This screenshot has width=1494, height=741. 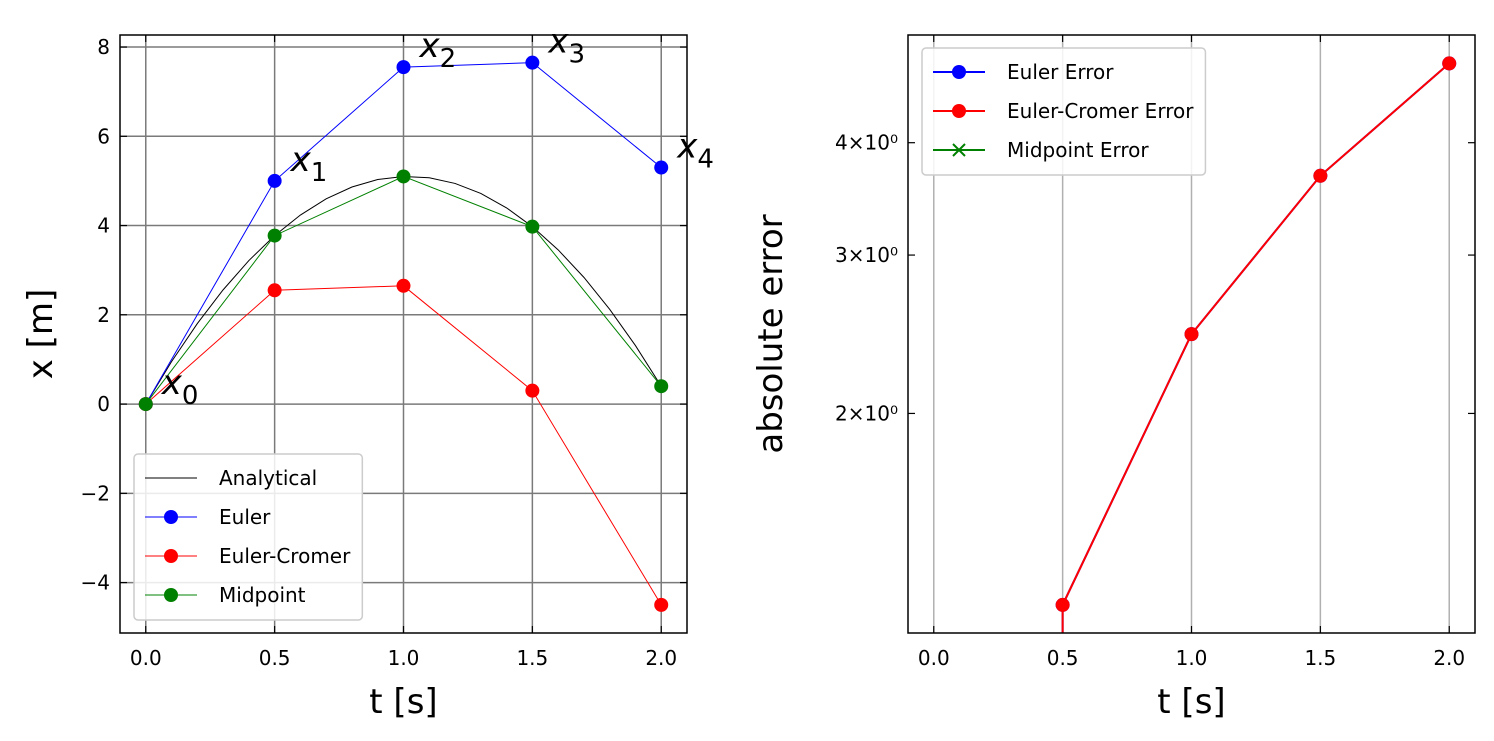 What do you see at coordinates (866, 413) in the screenshot?
I see `y-tick-label: 2×10⁰` at bounding box center [866, 413].